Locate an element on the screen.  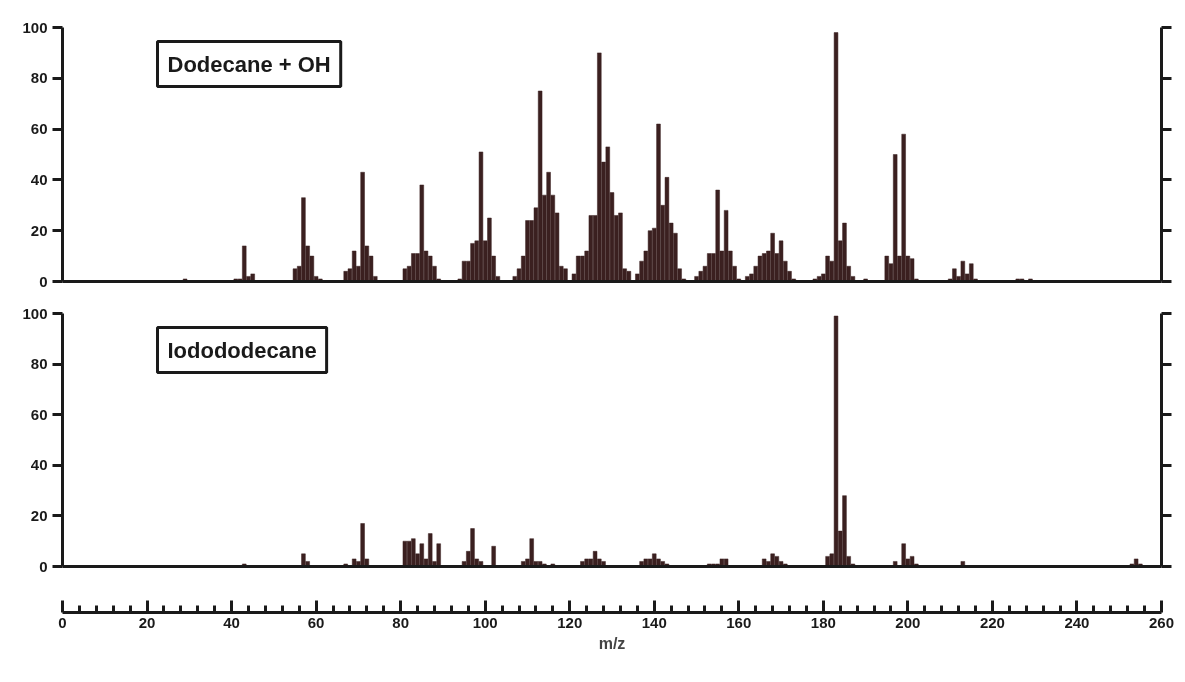
x-tick-label: 100 is located at coordinates (485, 622).